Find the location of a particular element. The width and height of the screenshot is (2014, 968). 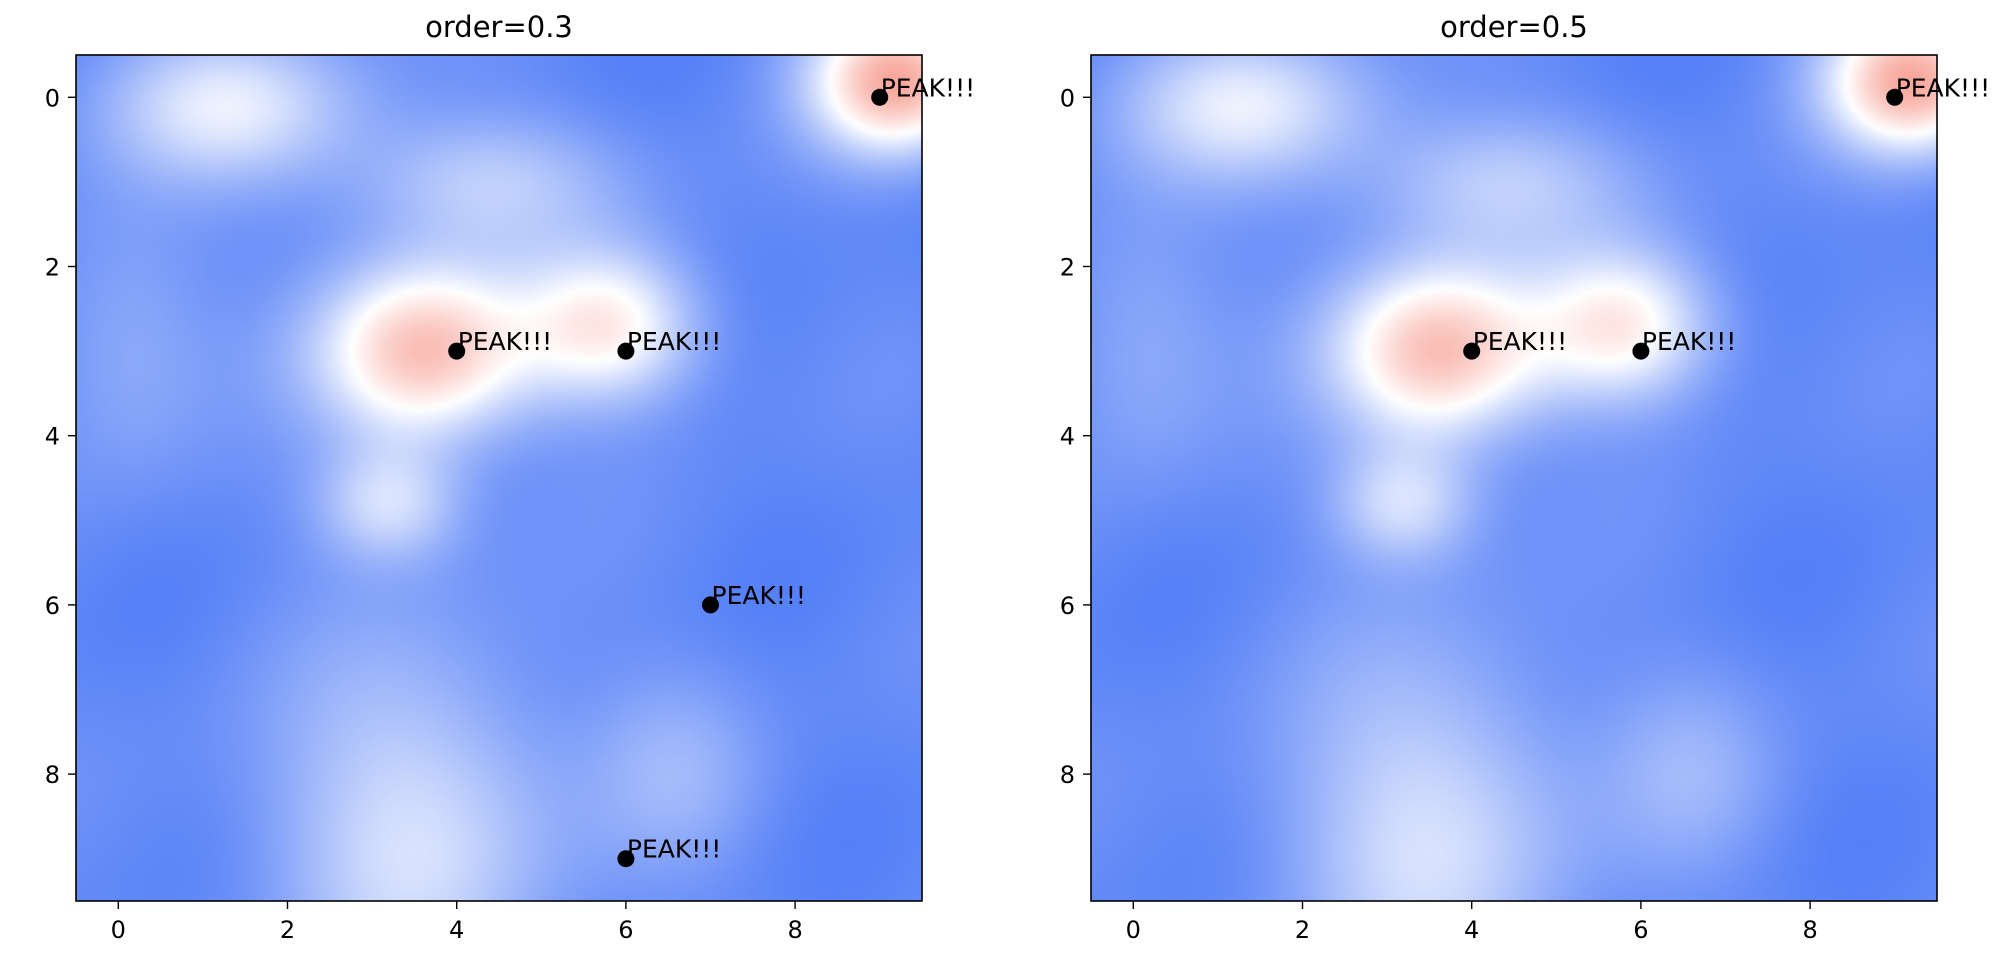

chart-title: order=0.5 is located at coordinates (1514, 27).